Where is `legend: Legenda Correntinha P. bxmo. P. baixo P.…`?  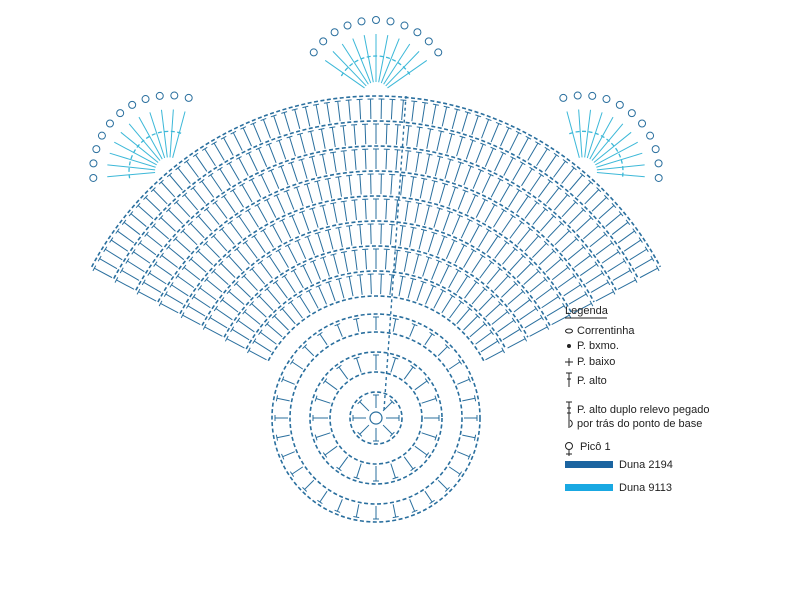
legend: Legenda Correntinha P. bxmo. P. baixo P.… is located at coordinates (637, 399).